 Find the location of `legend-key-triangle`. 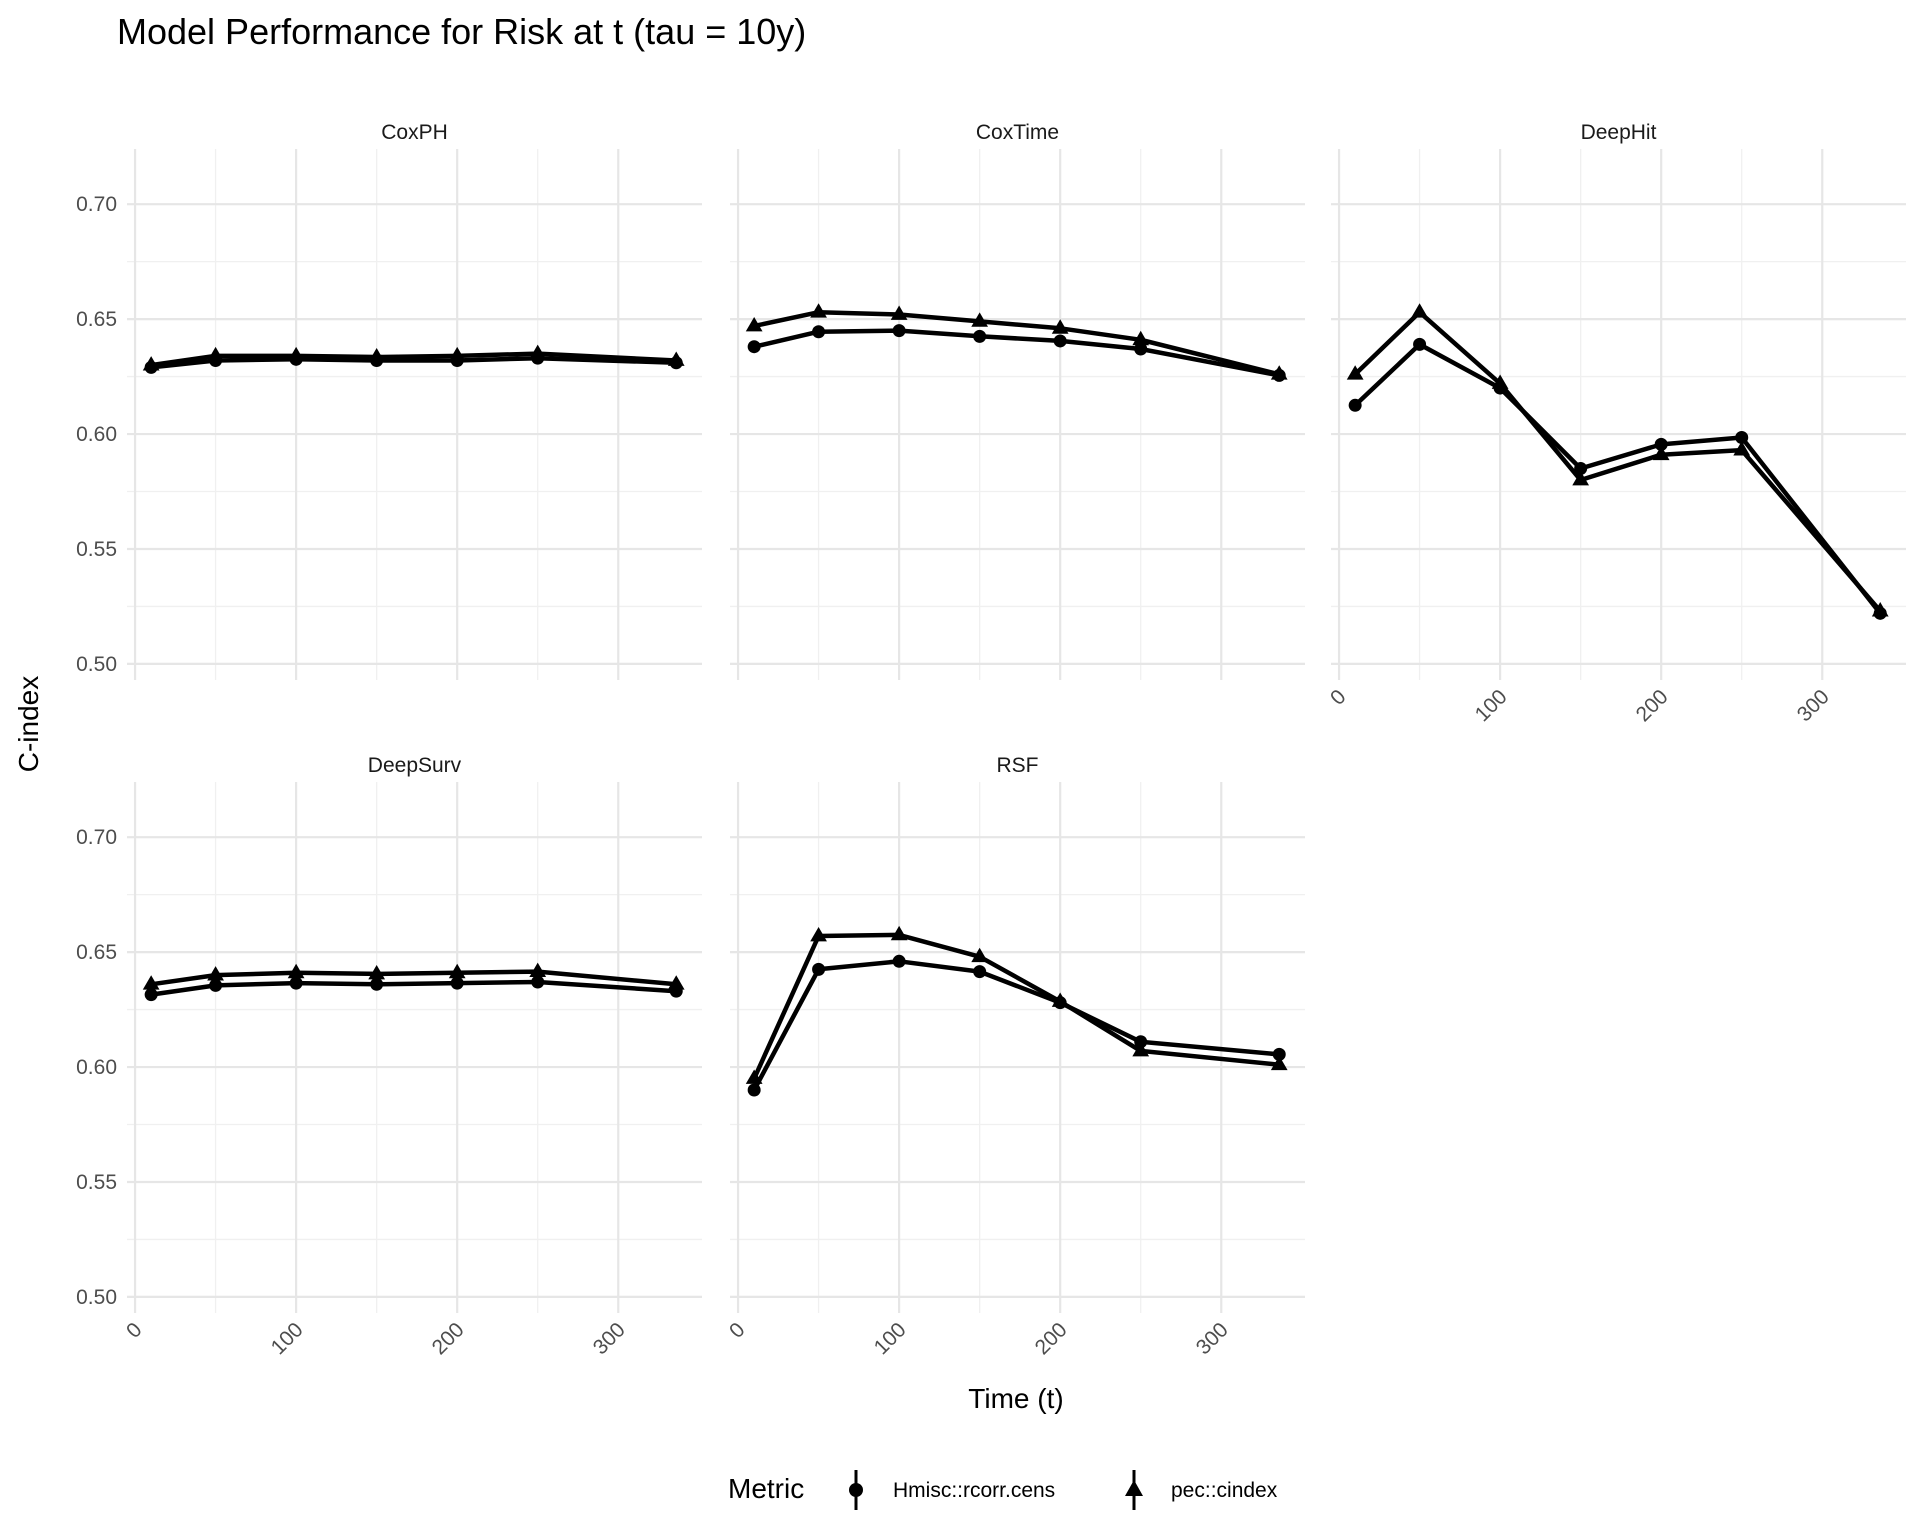

legend-key-triangle is located at coordinates (1134, 1488).